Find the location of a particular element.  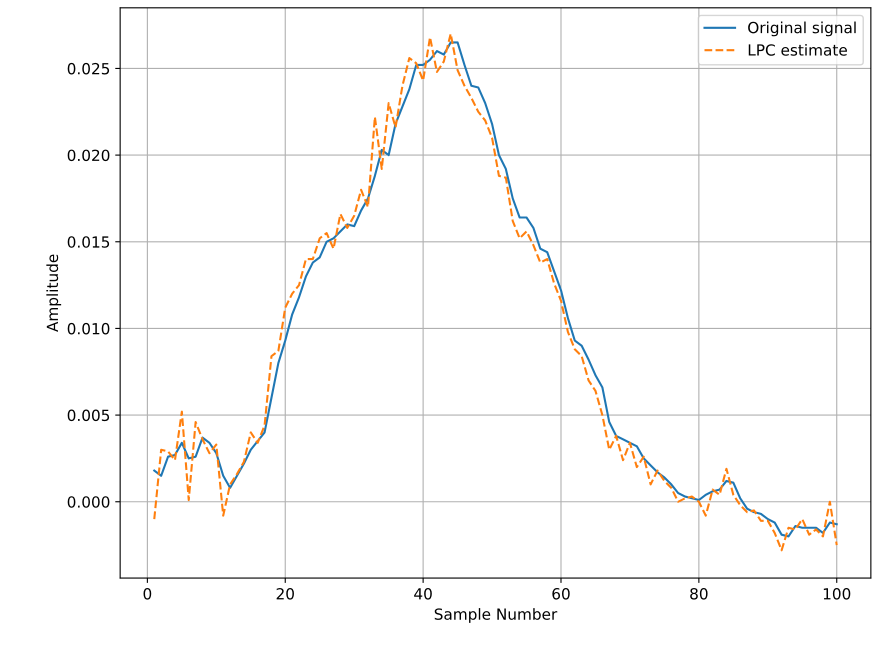

x-tick-label: 0 is located at coordinates (148, 594).